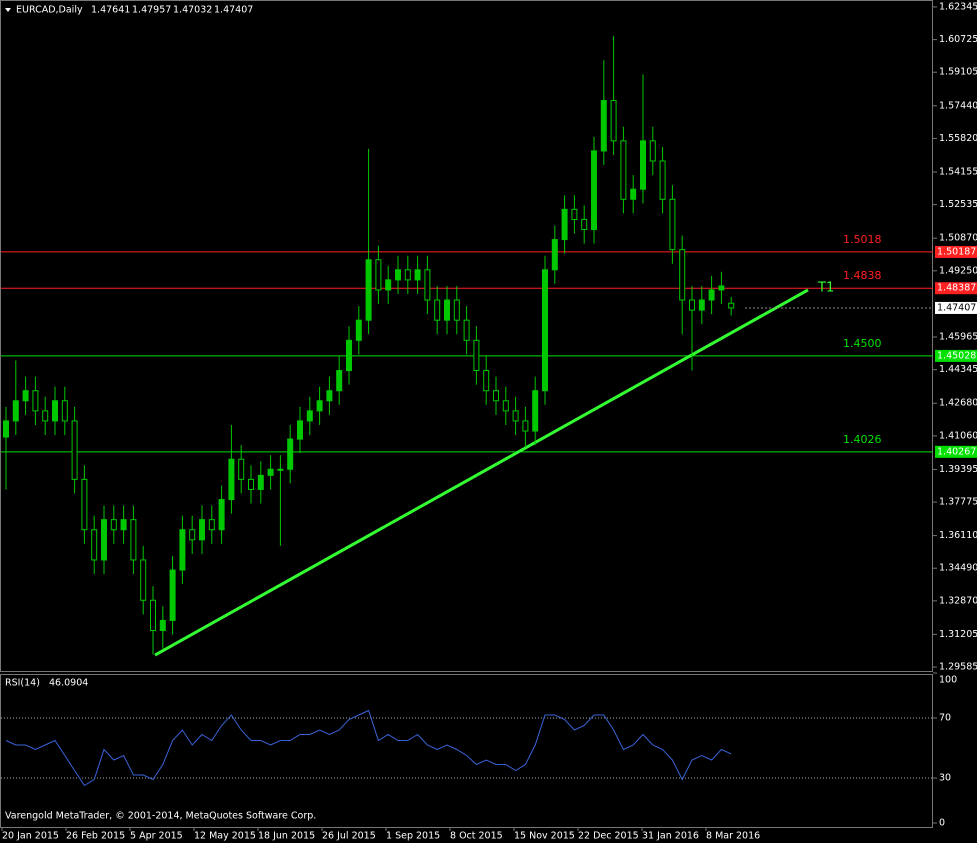 This screenshot has height=843, width=977. I want to click on x-tick-label: 20 Jan 2015, so click(30, 836).